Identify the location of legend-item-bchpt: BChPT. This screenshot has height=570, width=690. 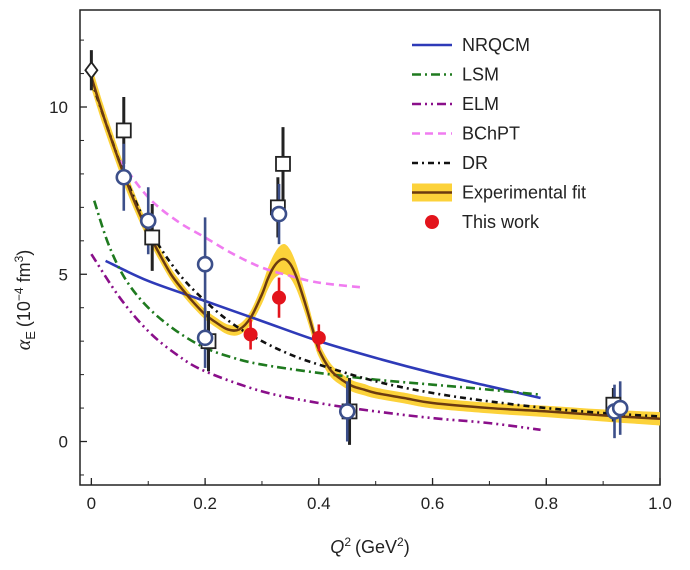
(466, 134).